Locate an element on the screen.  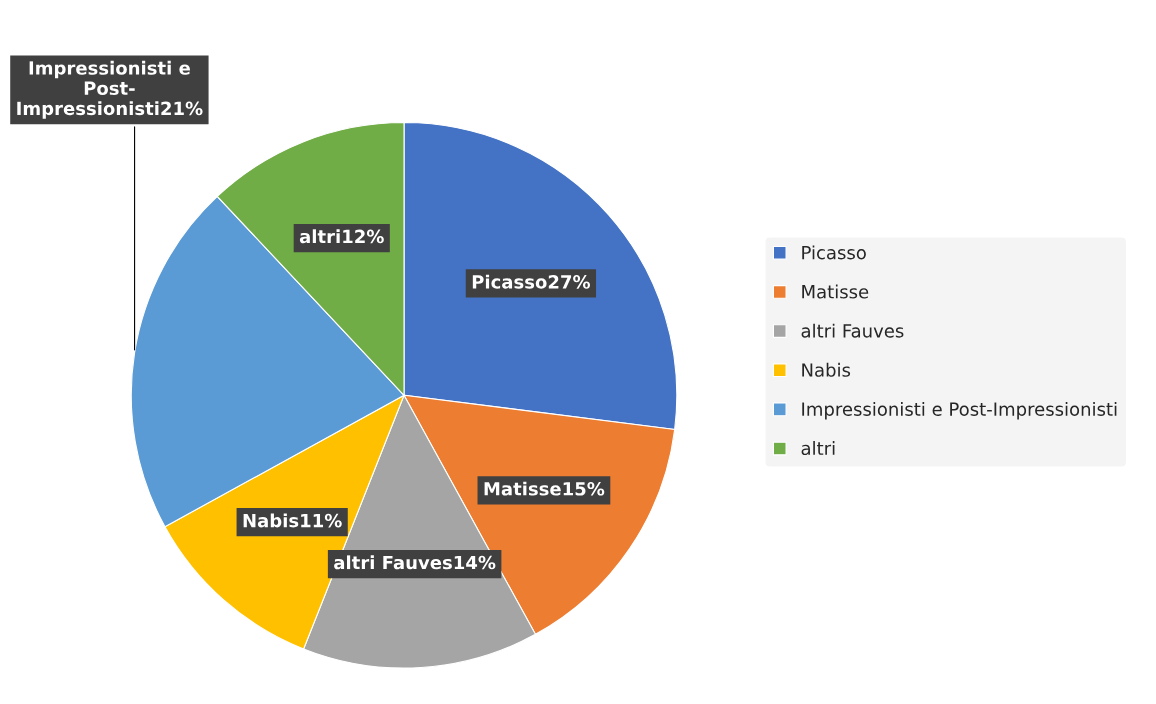
legend-label: Impressionisti e Post-Impressionisti is located at coordinates (959, 410).